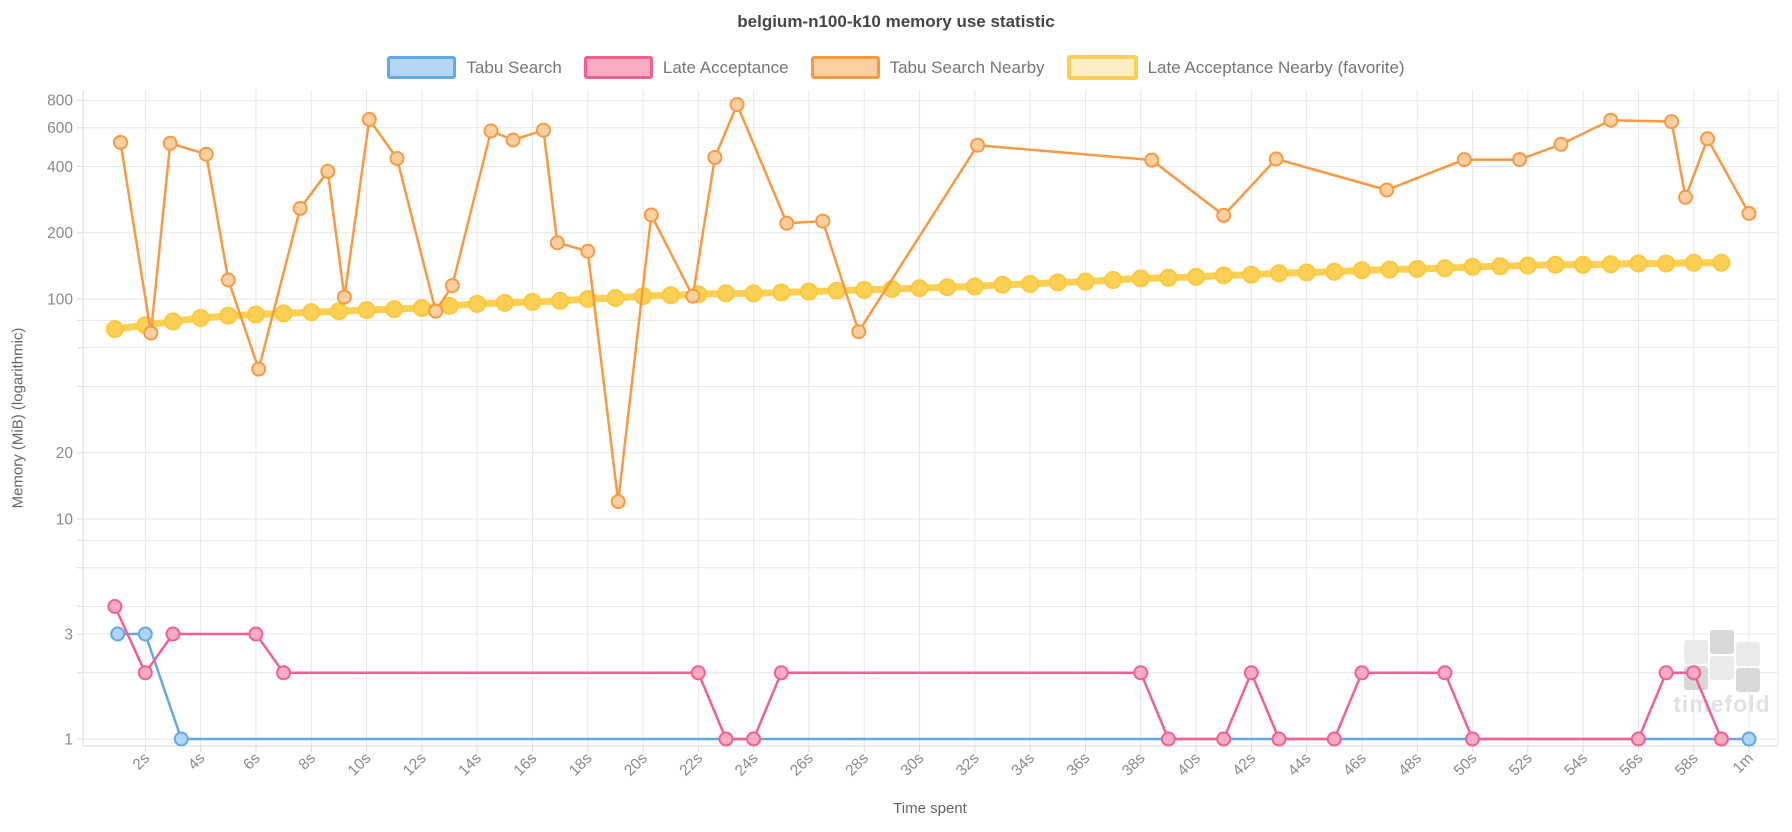 This screenshot has height=832, width=1792. Describe the element at coordinates (1466, 765) in the screenshot. I see `x-tick-label-50s: 50s` at that location.